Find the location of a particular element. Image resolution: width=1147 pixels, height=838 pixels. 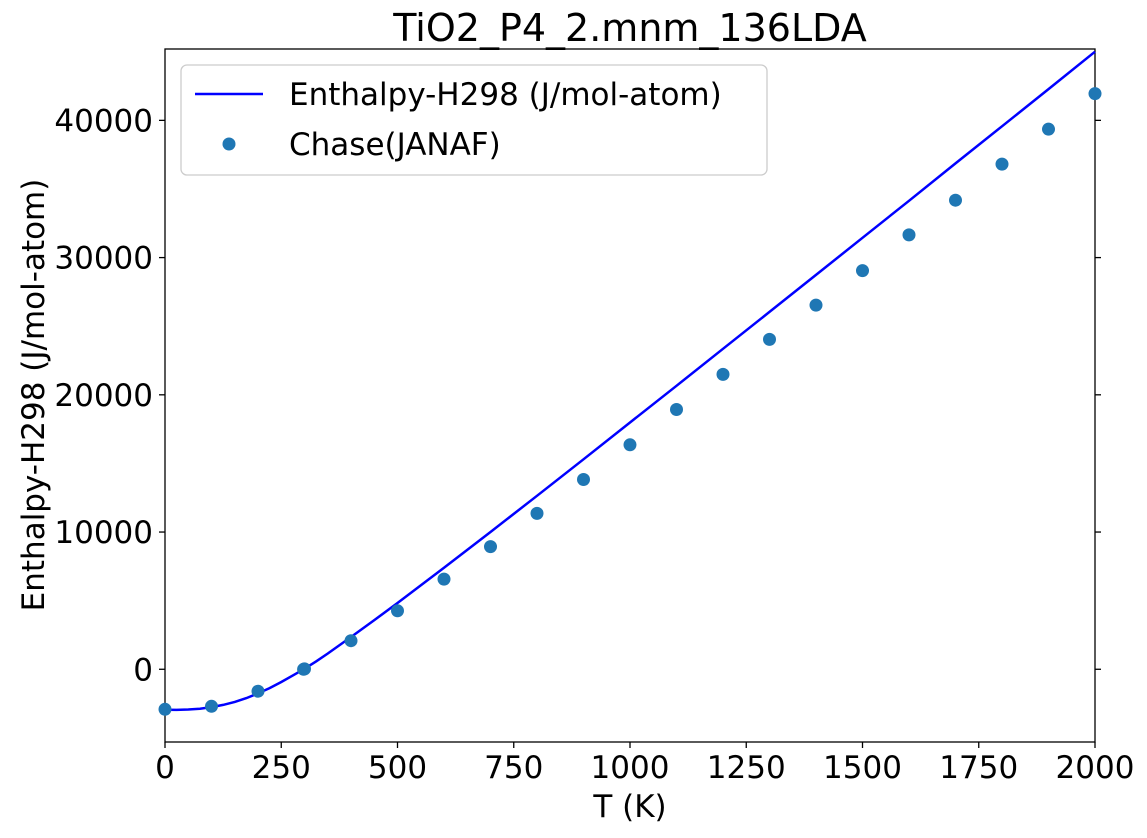

legend-label-line: Enthalpy-H298 (J/mol-atom) is located at coordinates (505, 95).